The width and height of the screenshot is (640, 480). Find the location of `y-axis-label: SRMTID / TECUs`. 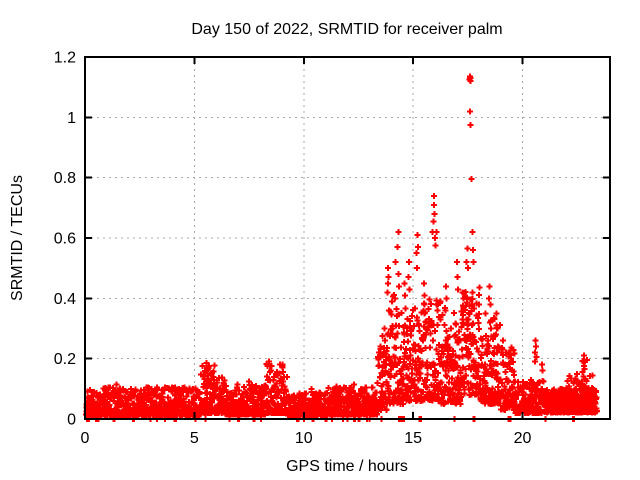

y-axis-label: SRMTID / TECUs is located at coordinates (17, 238).